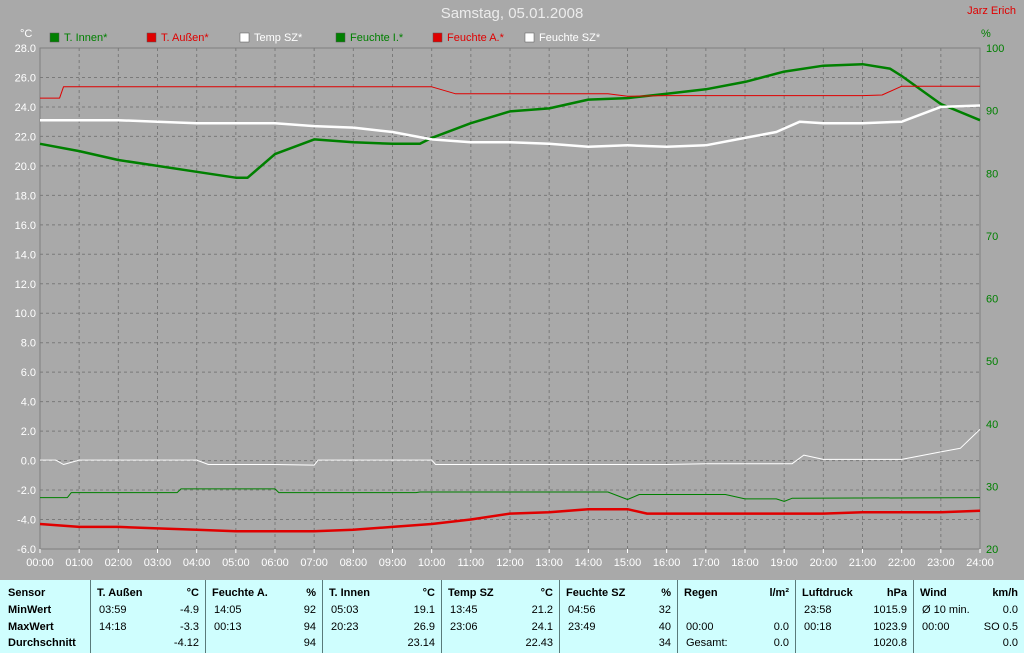 The height and width of the screenshot is (653, 1024). I want to click on x-tick-label: 10:00, so click(432, 563).